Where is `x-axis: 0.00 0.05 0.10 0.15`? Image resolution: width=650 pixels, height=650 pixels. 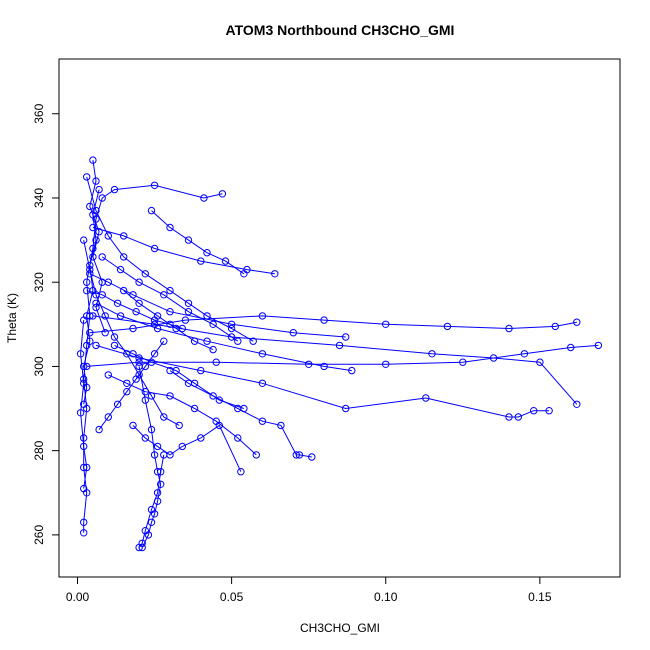
x-axis: 0.00 0.05 0.10 0.15 is located at coordinates (309, 590).